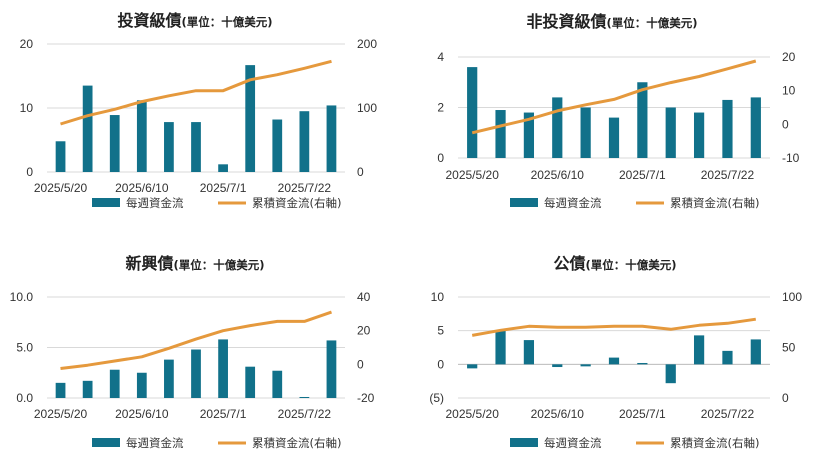  Describe the element at coordinates (364, 297) in the screenshot. I see `y2-tick-label: 40` at that location.